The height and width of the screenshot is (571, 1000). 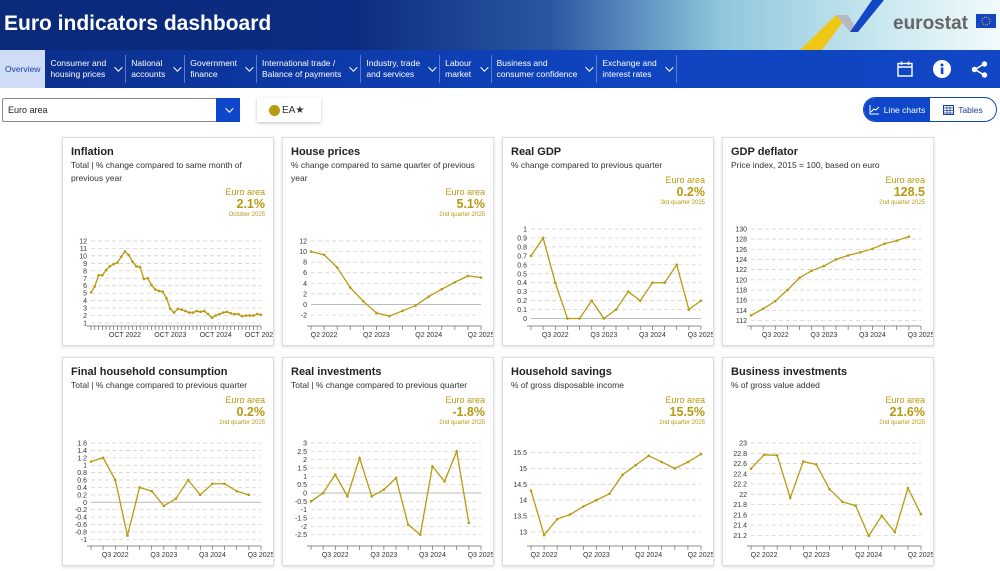 I want to click on eurostat-logo: eurostat, so click(x=900, y=25).